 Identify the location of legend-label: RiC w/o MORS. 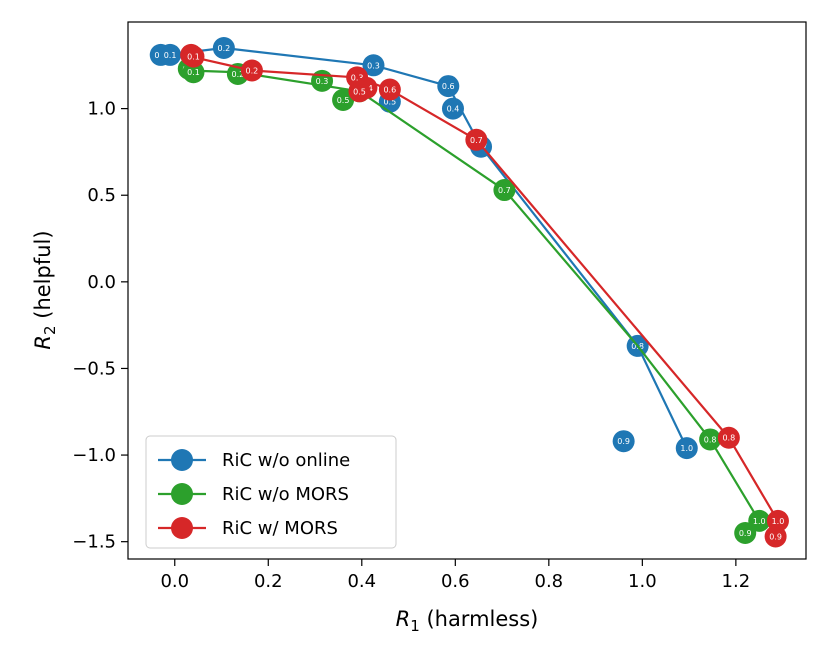
(285, 494).